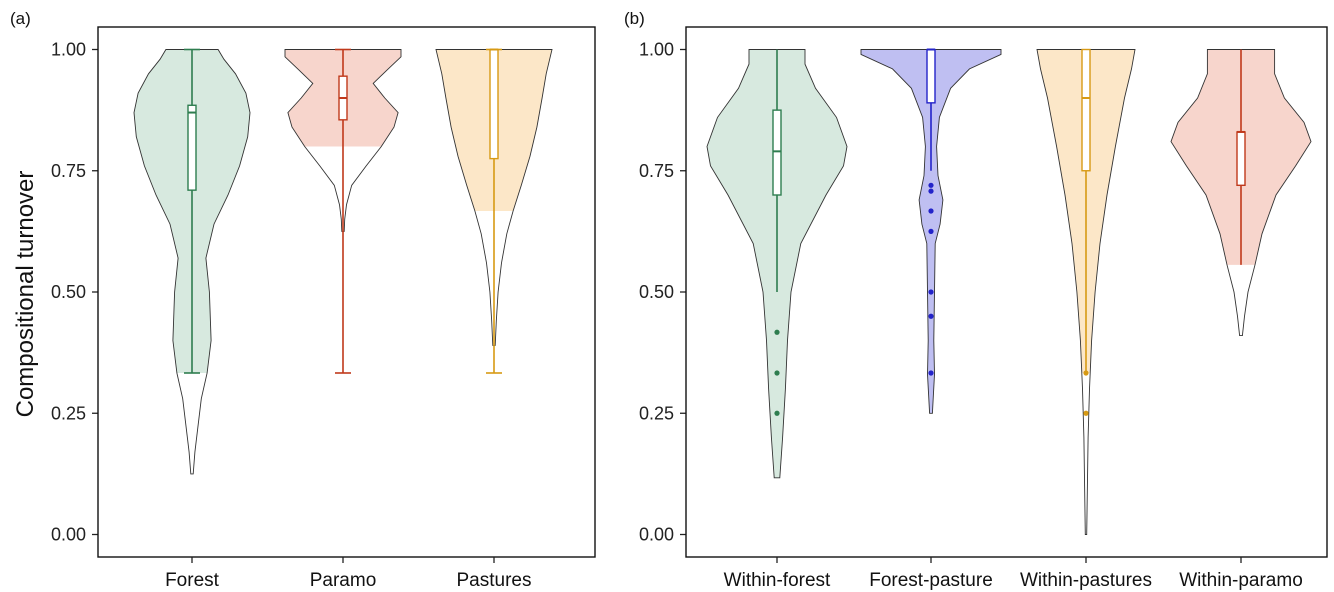 This screenshot has height=592, width=1334. Describe the element at coordinates (931, 580) in the screenshot. I see `x-tick-label: Forest-pasture` at that location.